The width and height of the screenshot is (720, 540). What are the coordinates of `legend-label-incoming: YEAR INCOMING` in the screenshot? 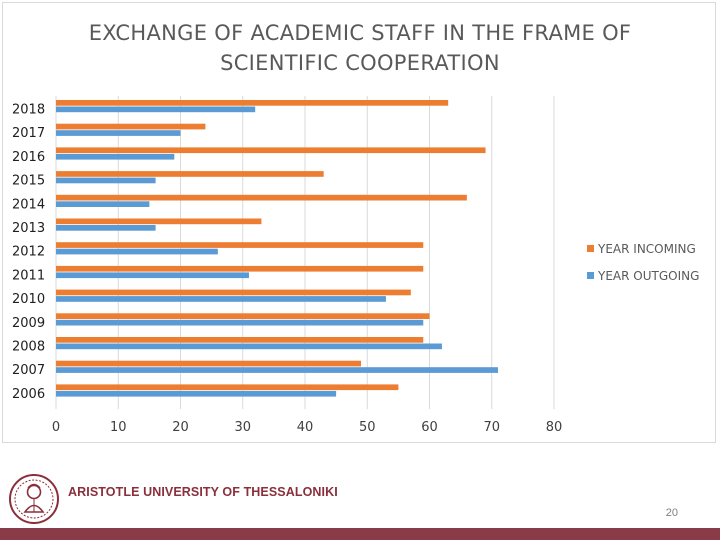 It's located at (646, 249).